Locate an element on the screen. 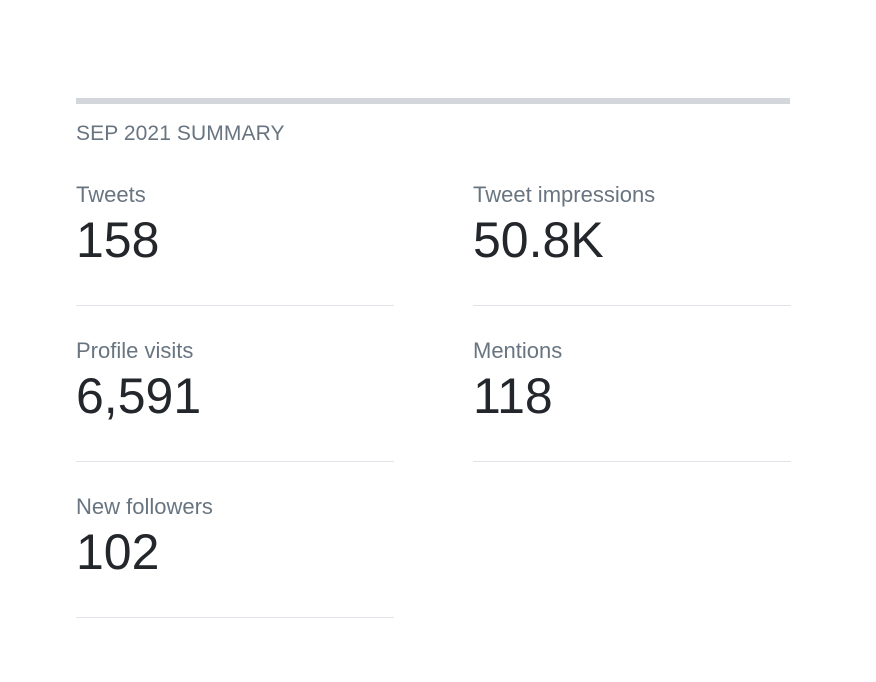 The height and width of the screenshot is (682, 876). summary-top-divider is located at coordinates (433, 101).